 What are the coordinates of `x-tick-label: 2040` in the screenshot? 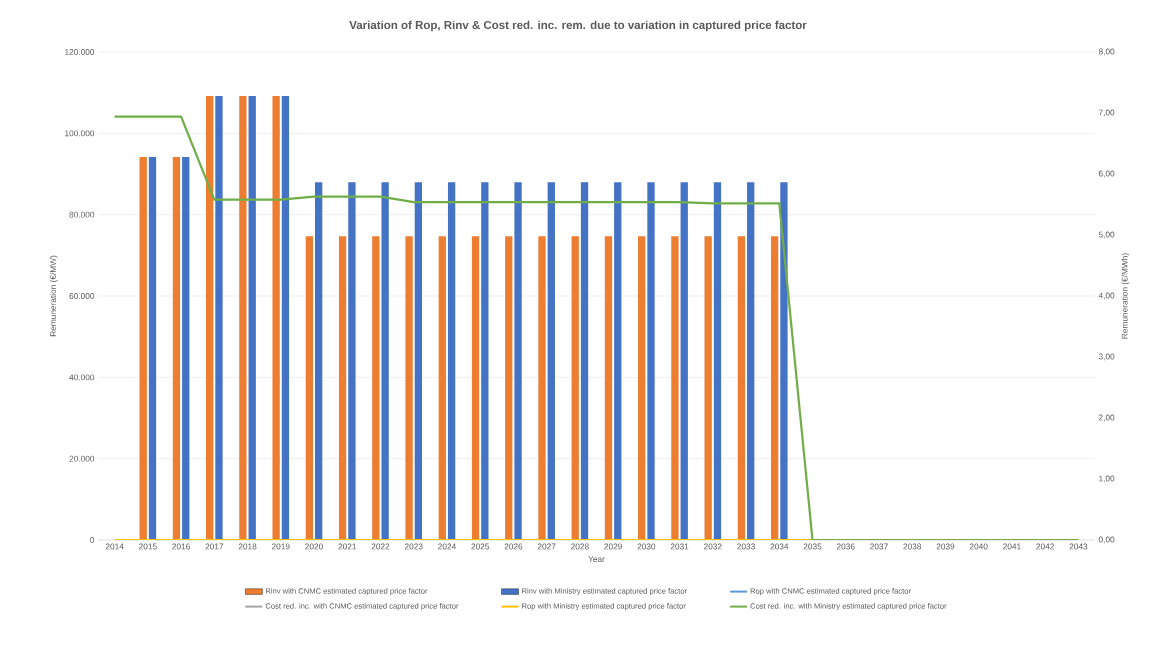 It's located at (978, 546).